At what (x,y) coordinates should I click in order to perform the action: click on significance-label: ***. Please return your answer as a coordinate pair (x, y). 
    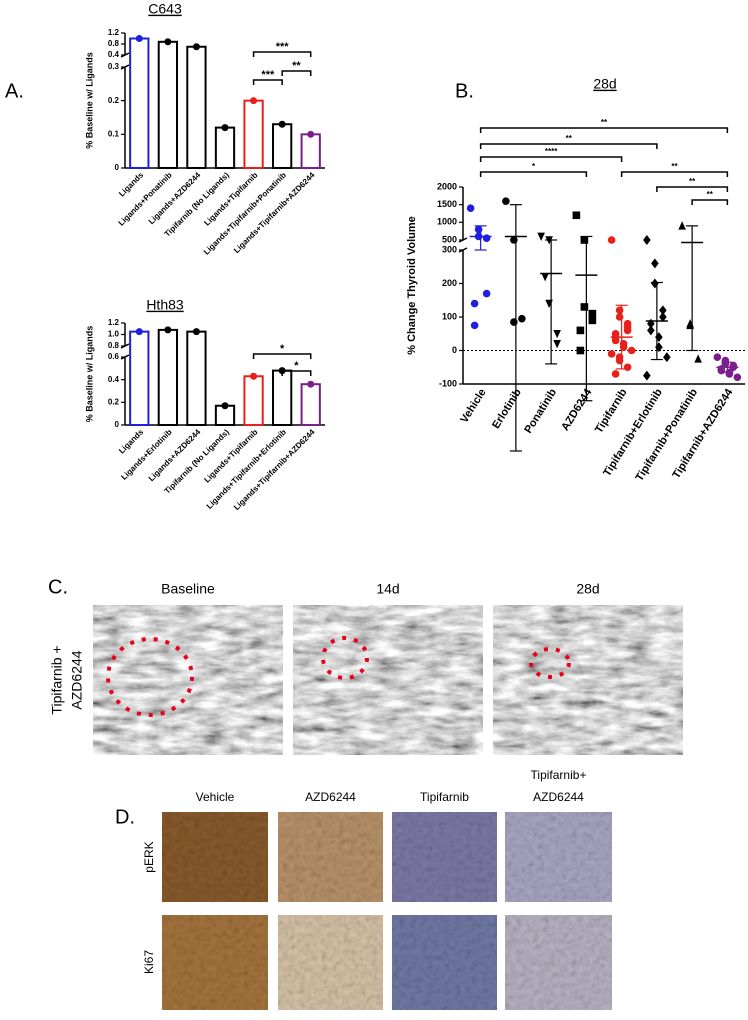
    Looking at the image, I should click on (268, 75).